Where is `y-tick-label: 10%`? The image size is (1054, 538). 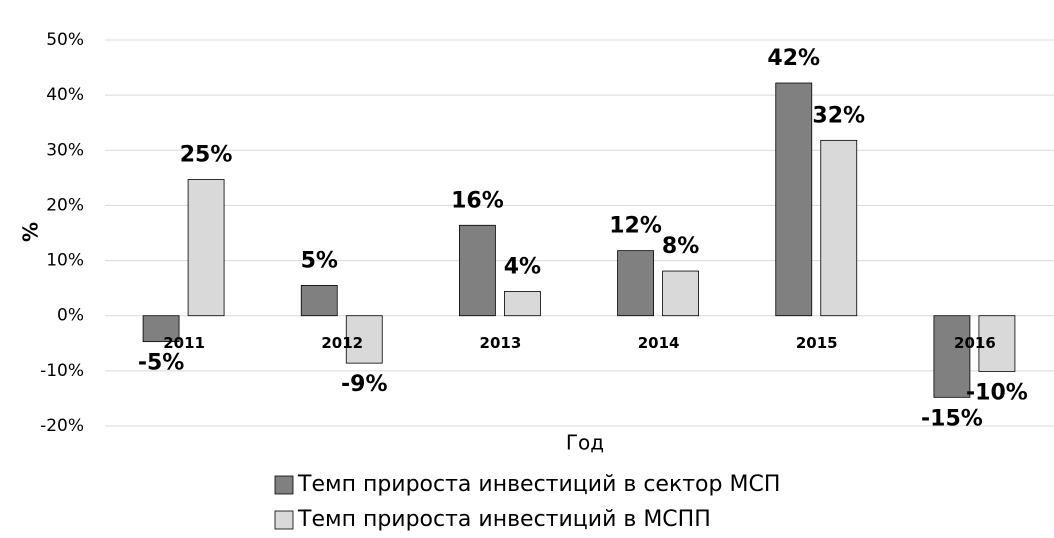 y-tick-label: 10% is located at coordinates (65, 261).